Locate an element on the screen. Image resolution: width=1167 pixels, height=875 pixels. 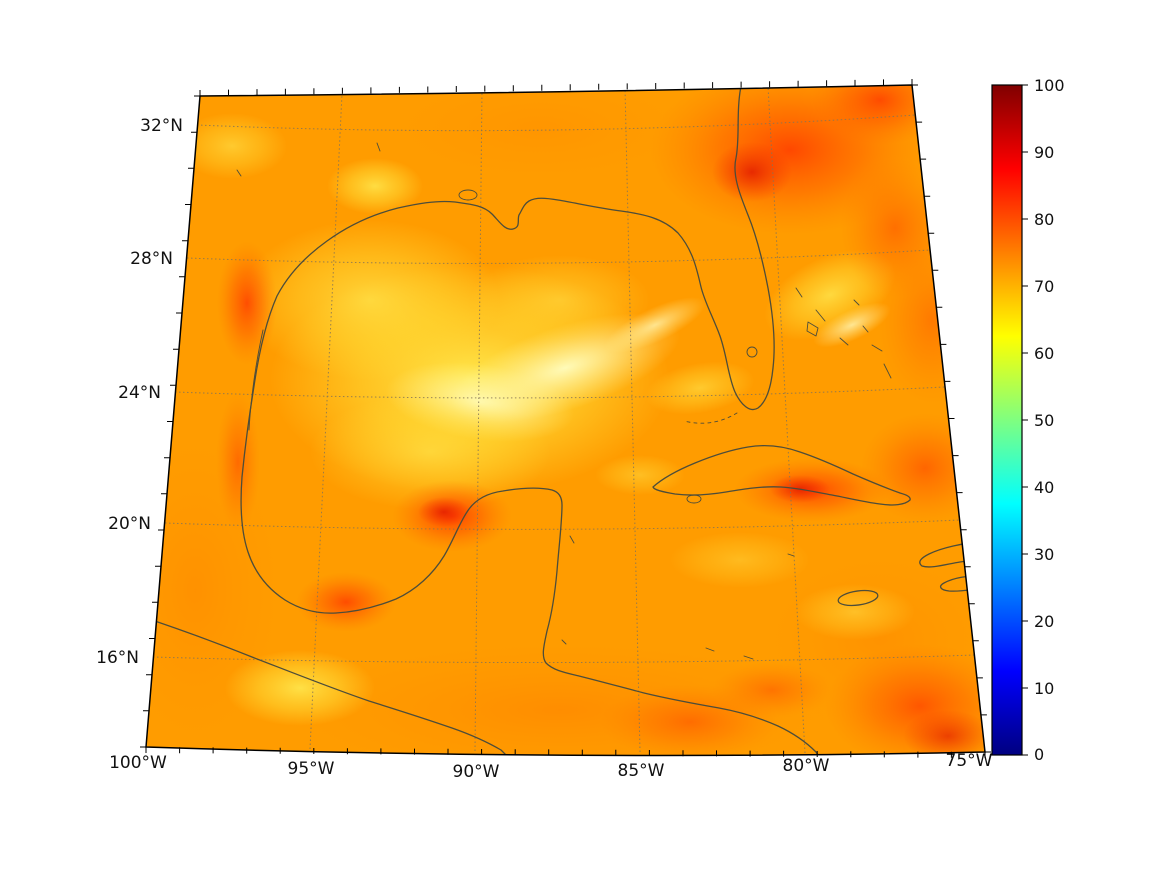
colorbar-label-30: 30 is located at coordinates (1044, 554).